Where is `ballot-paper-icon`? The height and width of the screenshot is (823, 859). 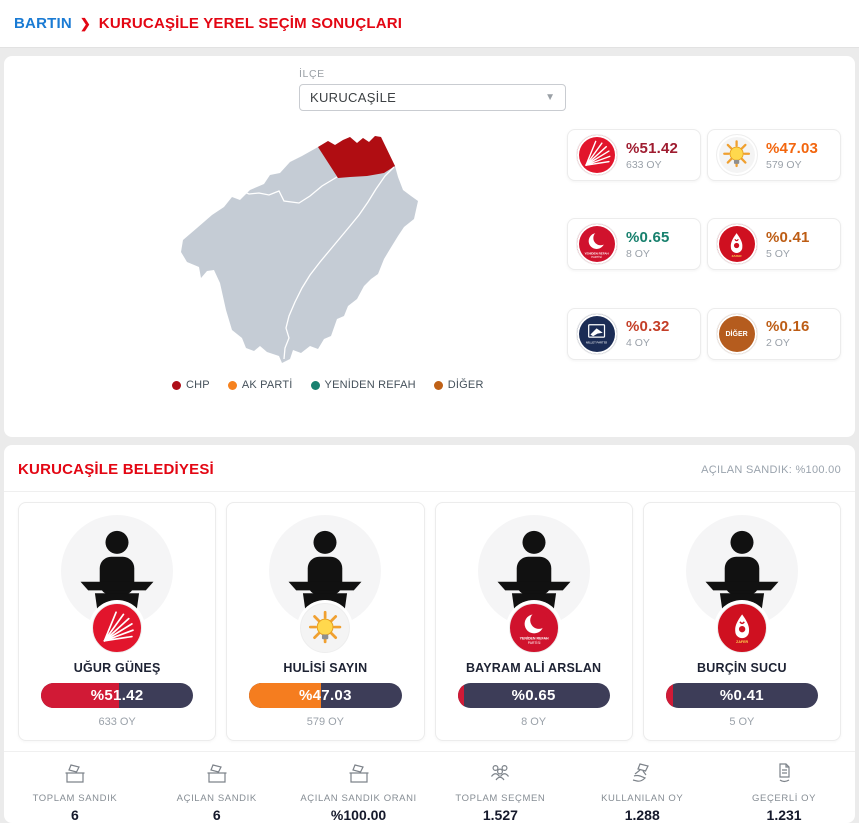
ballot-paper-icon is located at coordinates (784, 773).